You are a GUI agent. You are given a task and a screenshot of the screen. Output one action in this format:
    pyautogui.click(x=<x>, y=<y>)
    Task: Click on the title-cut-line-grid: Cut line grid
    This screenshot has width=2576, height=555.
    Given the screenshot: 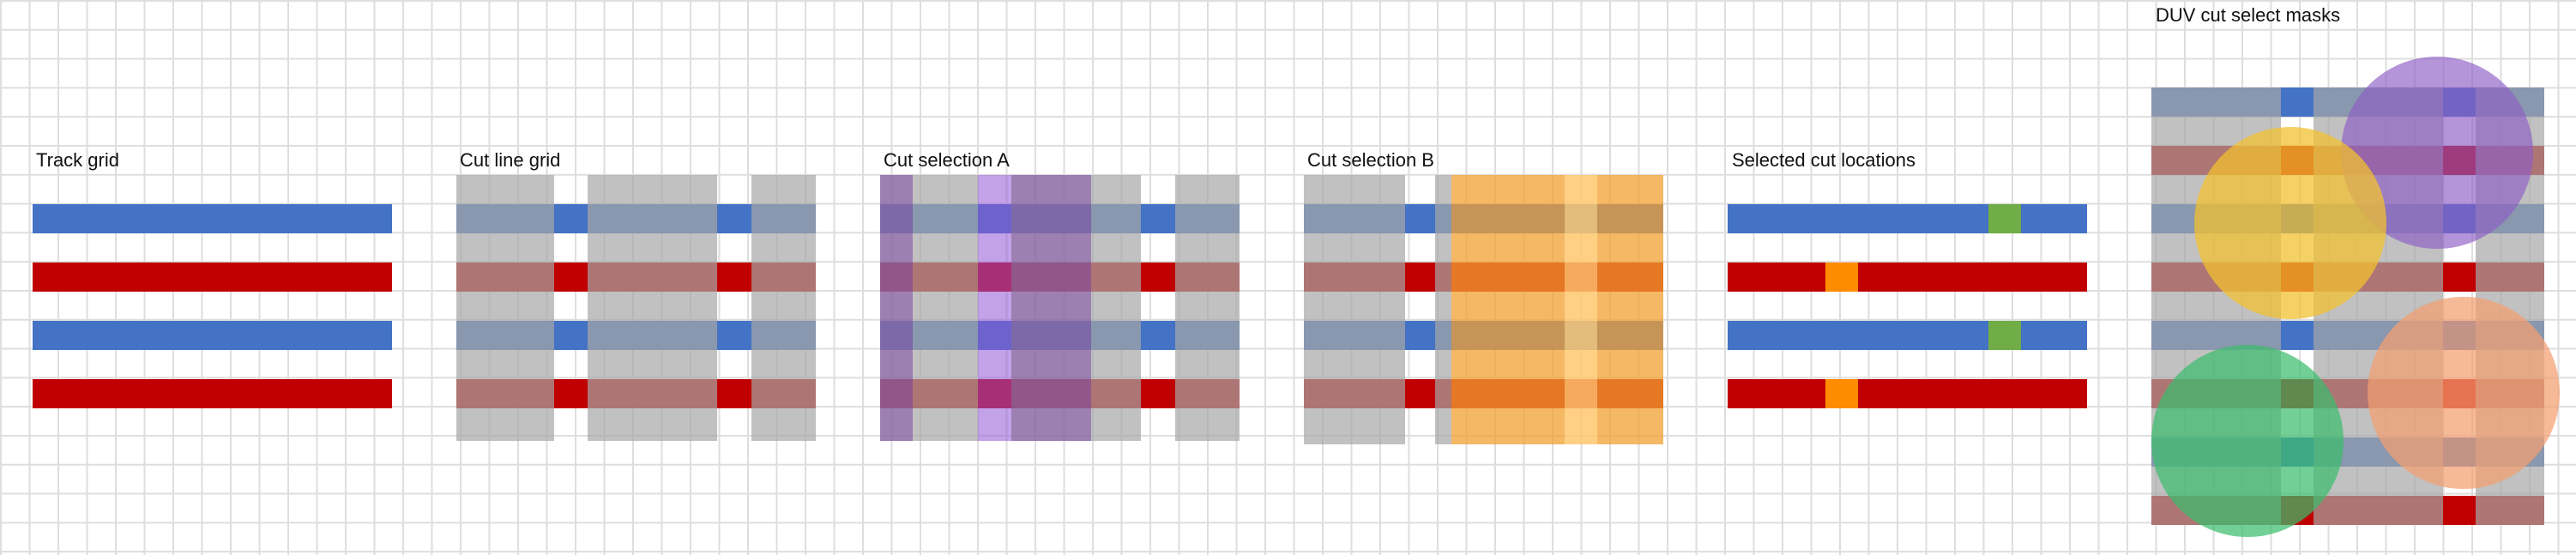 What is the action you would take?
    pyautogui.click(x=510, y=160)
    